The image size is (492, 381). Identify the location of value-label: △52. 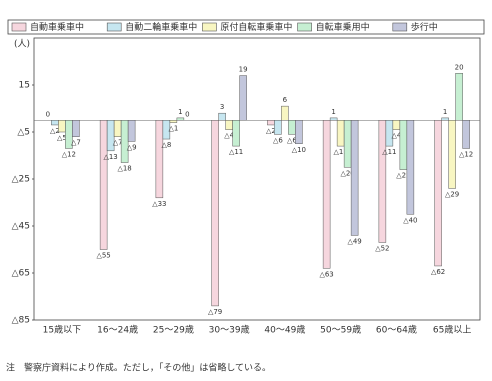
(382, 248).